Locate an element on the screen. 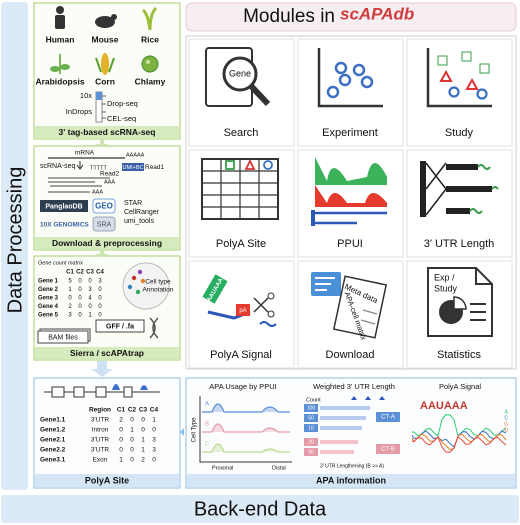 The image size is (520, 525). label: C is located at coordinates (506, 418).